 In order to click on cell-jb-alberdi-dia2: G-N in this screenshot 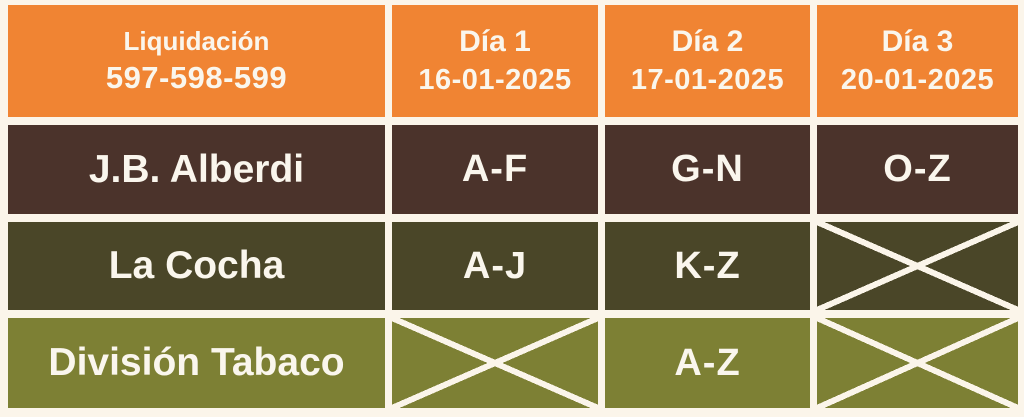, I will do `click(707, 169)`.